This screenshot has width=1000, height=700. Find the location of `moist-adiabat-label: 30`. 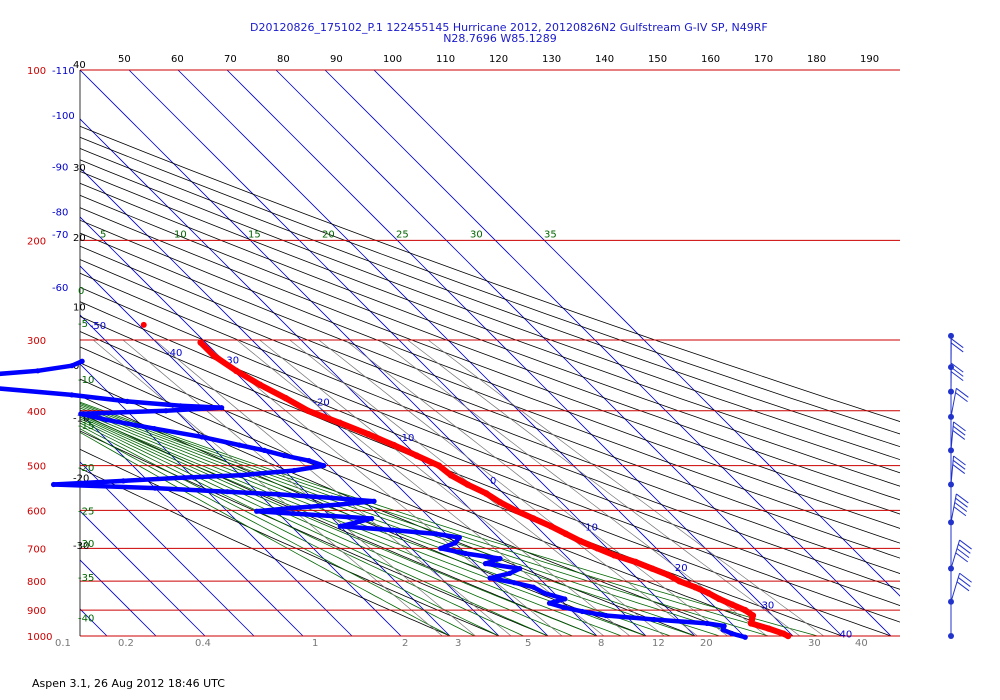

moist-adiabat-label: 30 is located at coordinates (476, 234).